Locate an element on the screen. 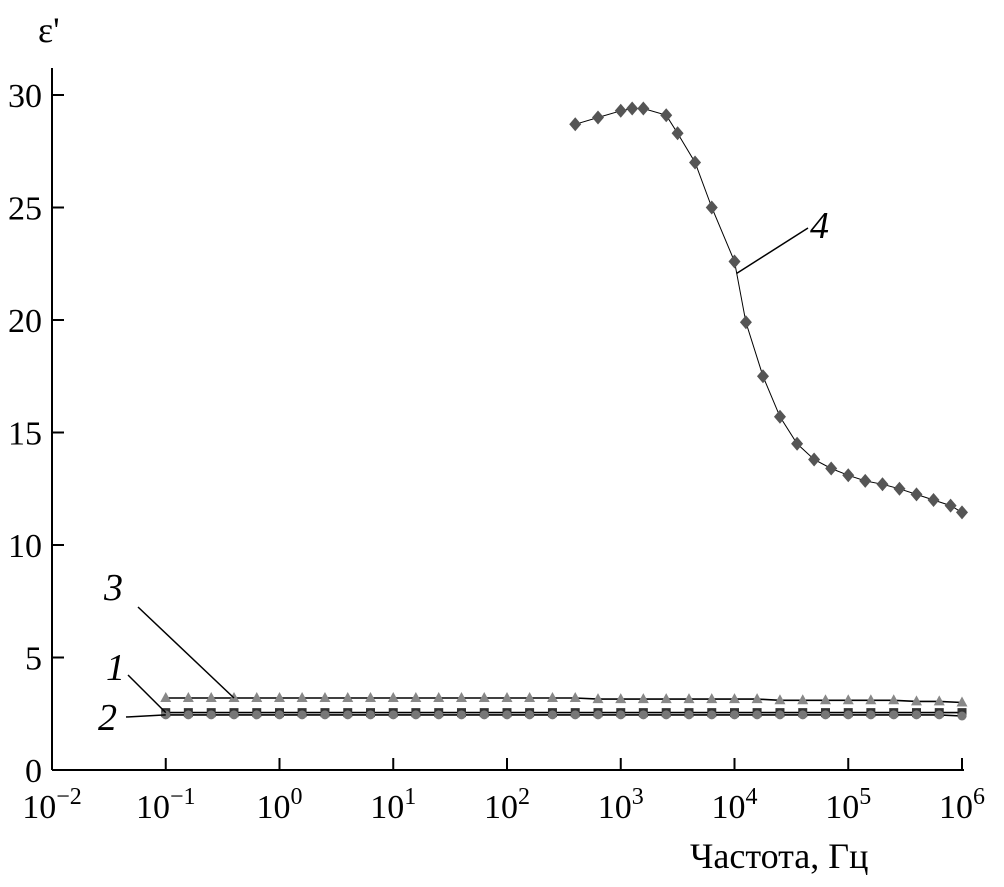 The height and width of the screenshot is (887, 1004). y-tick-label: 15 is located at coordinates (25, 434).